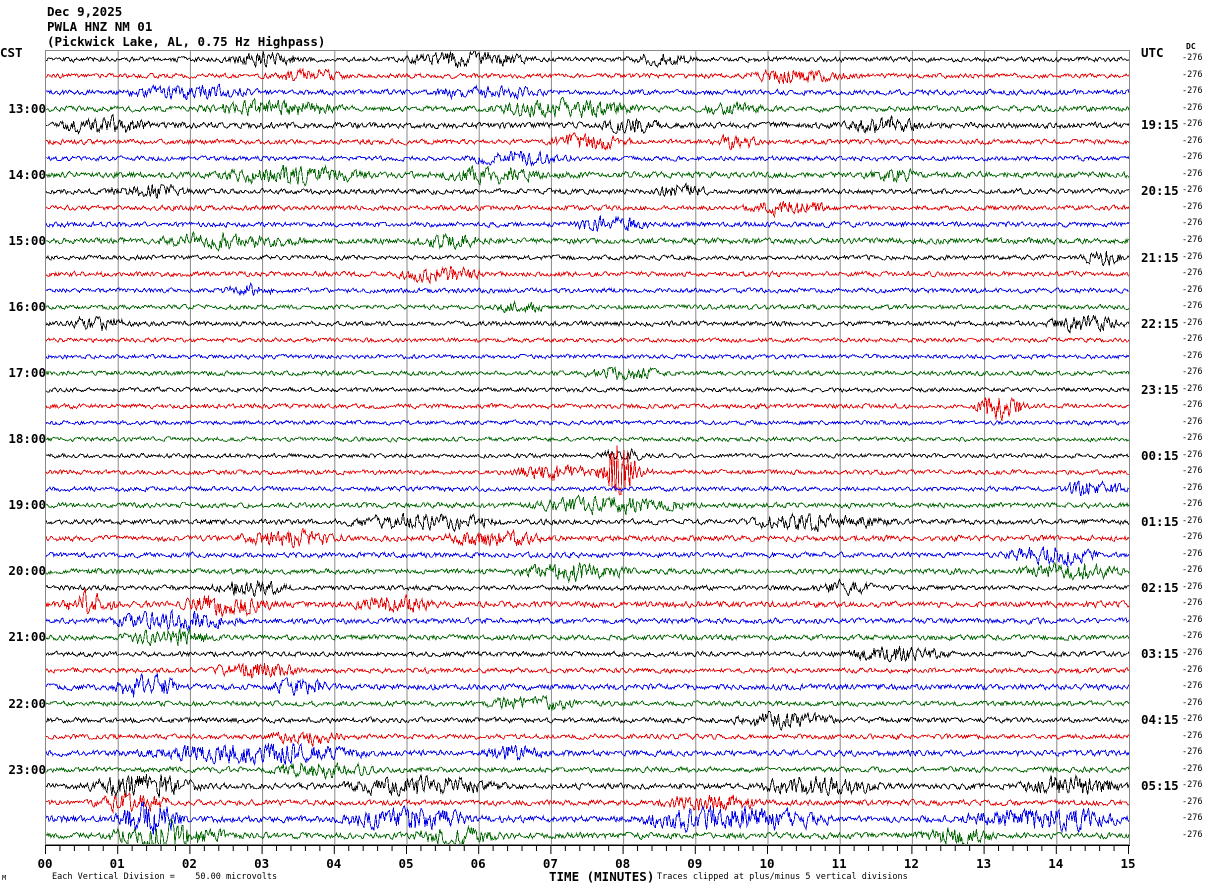  Describe the element at coordinates (189, 863) in the screenshot. I see `x-tick-label: 02` at that location.